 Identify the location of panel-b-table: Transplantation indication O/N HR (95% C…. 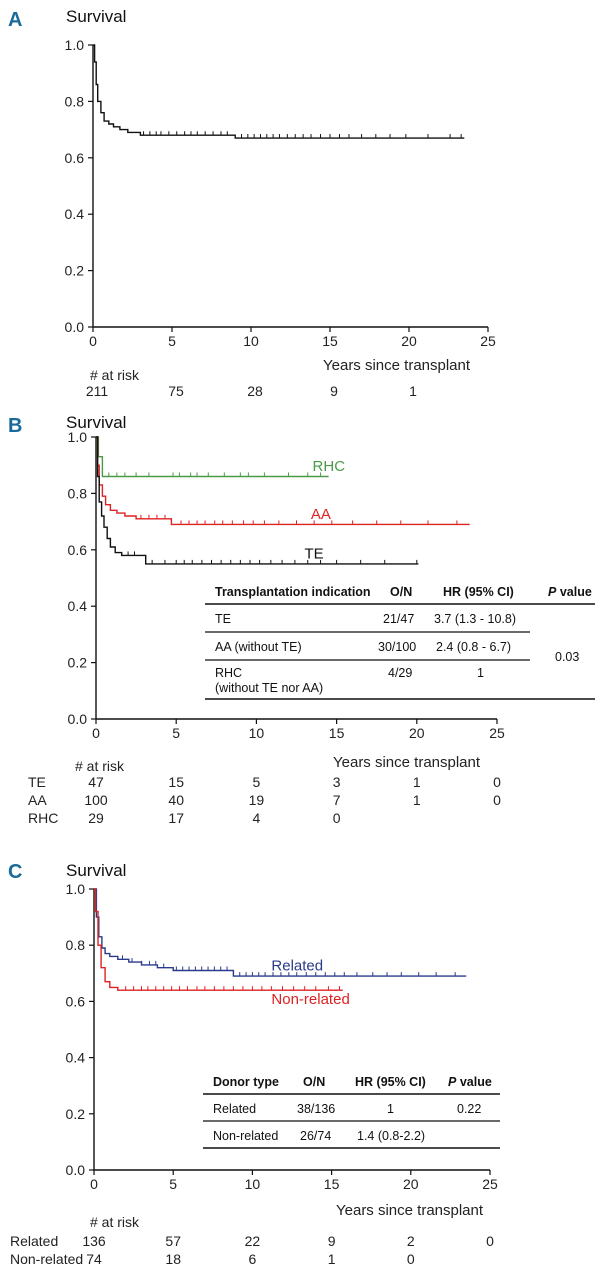
(400, 642).